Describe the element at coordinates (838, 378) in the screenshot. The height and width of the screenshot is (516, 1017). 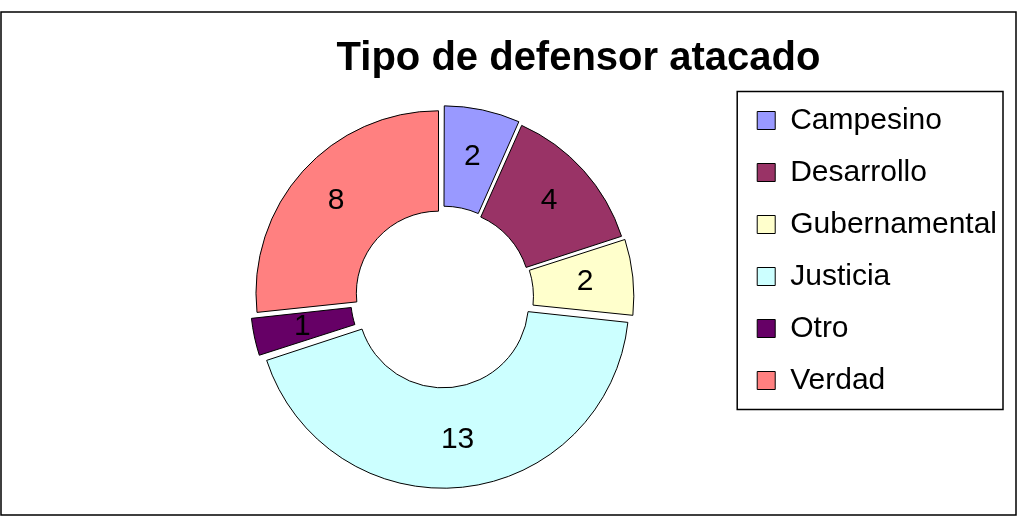
I see `legend-label: Verdad` at that location.